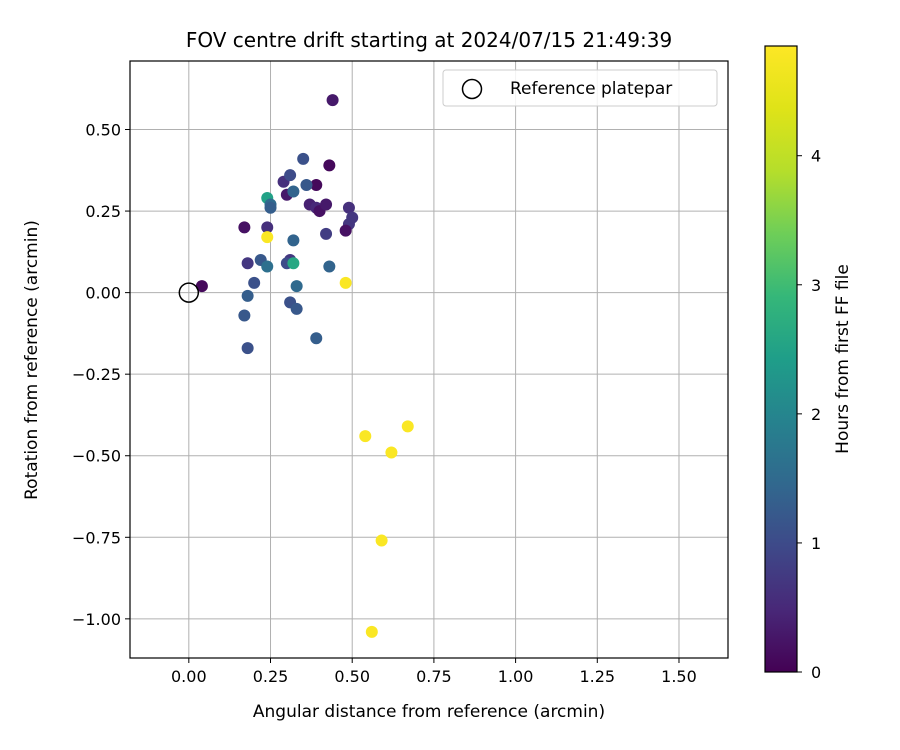  I want to click on y-tick-label: 0.00, so click(103, 293).